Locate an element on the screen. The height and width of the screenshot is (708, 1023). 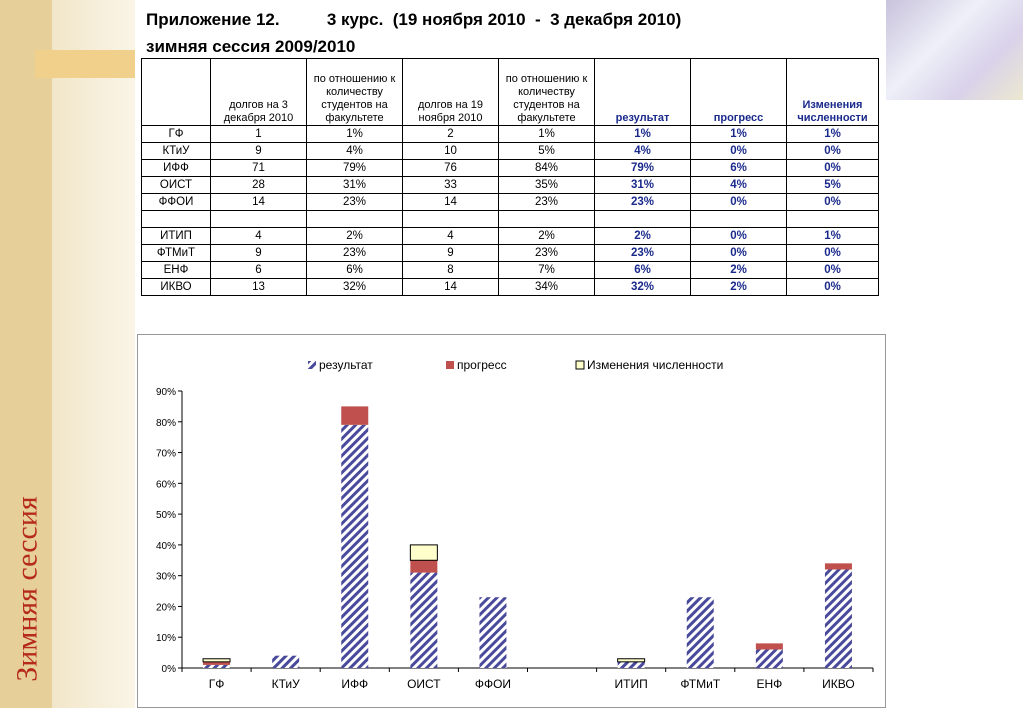
sheet-subtitle: зимняя сессия 2009/2010 is located at coordinates (251, 46).